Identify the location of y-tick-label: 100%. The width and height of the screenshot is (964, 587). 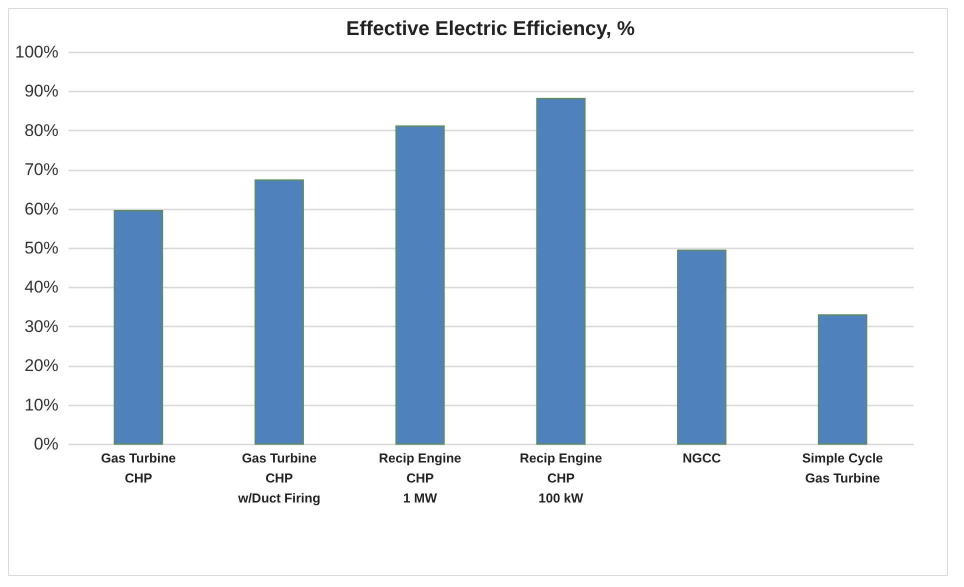
(36, 52).